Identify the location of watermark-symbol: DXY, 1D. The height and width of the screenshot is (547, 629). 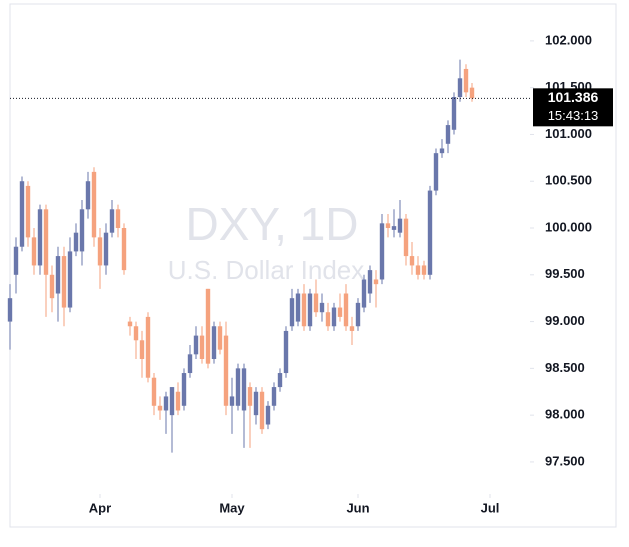
(271, 224).